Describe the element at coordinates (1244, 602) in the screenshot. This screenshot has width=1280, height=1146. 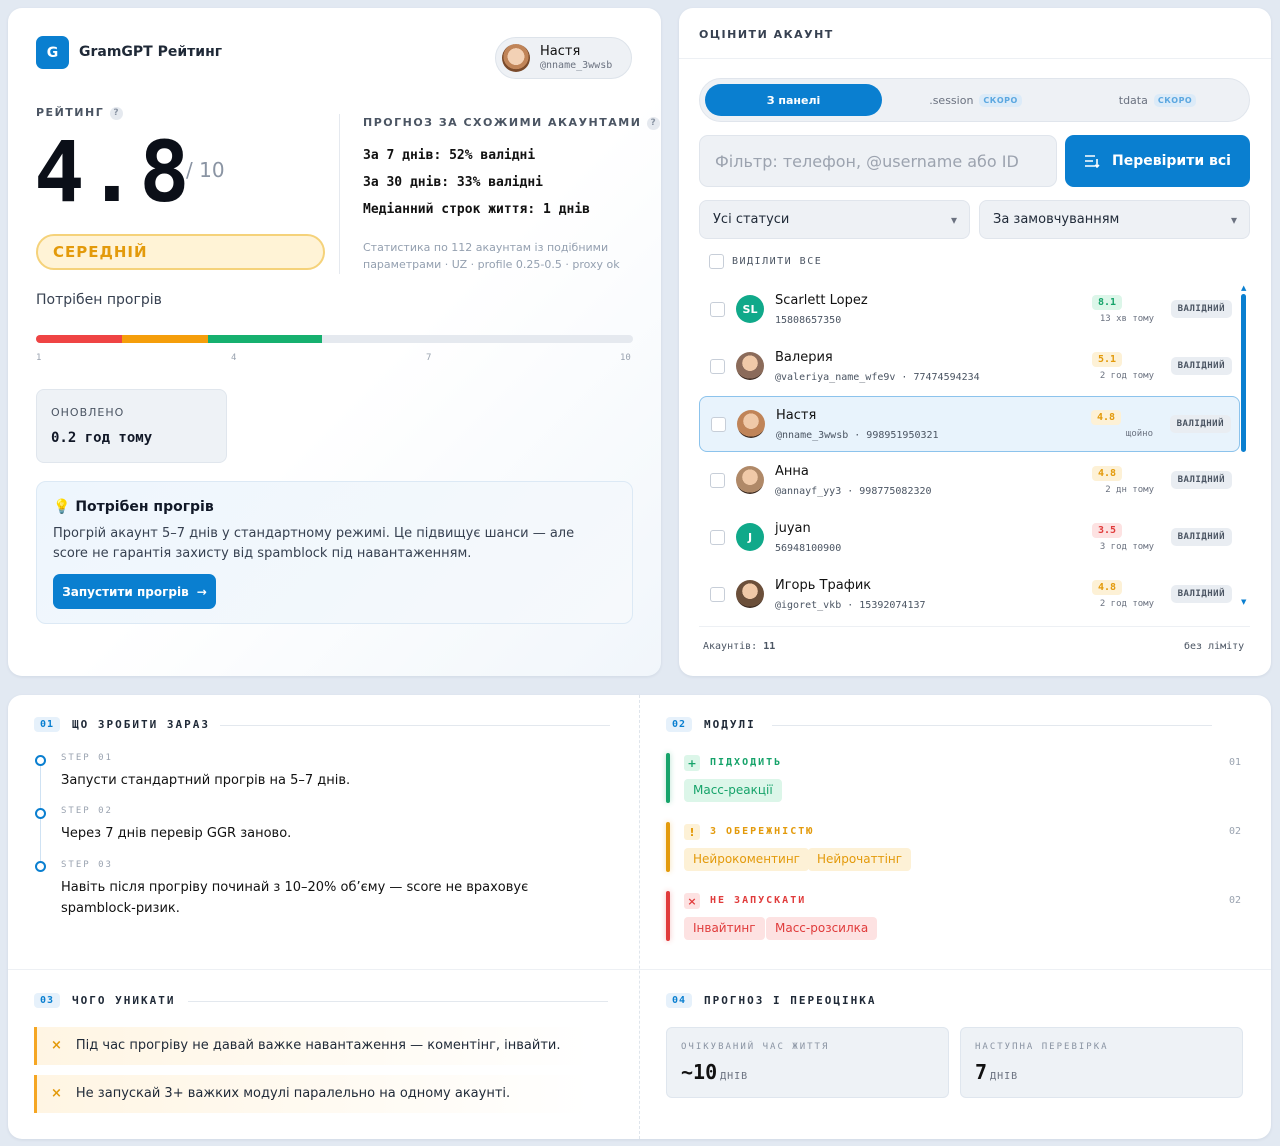
I see `scroll-down-icon: ▼` at that location.